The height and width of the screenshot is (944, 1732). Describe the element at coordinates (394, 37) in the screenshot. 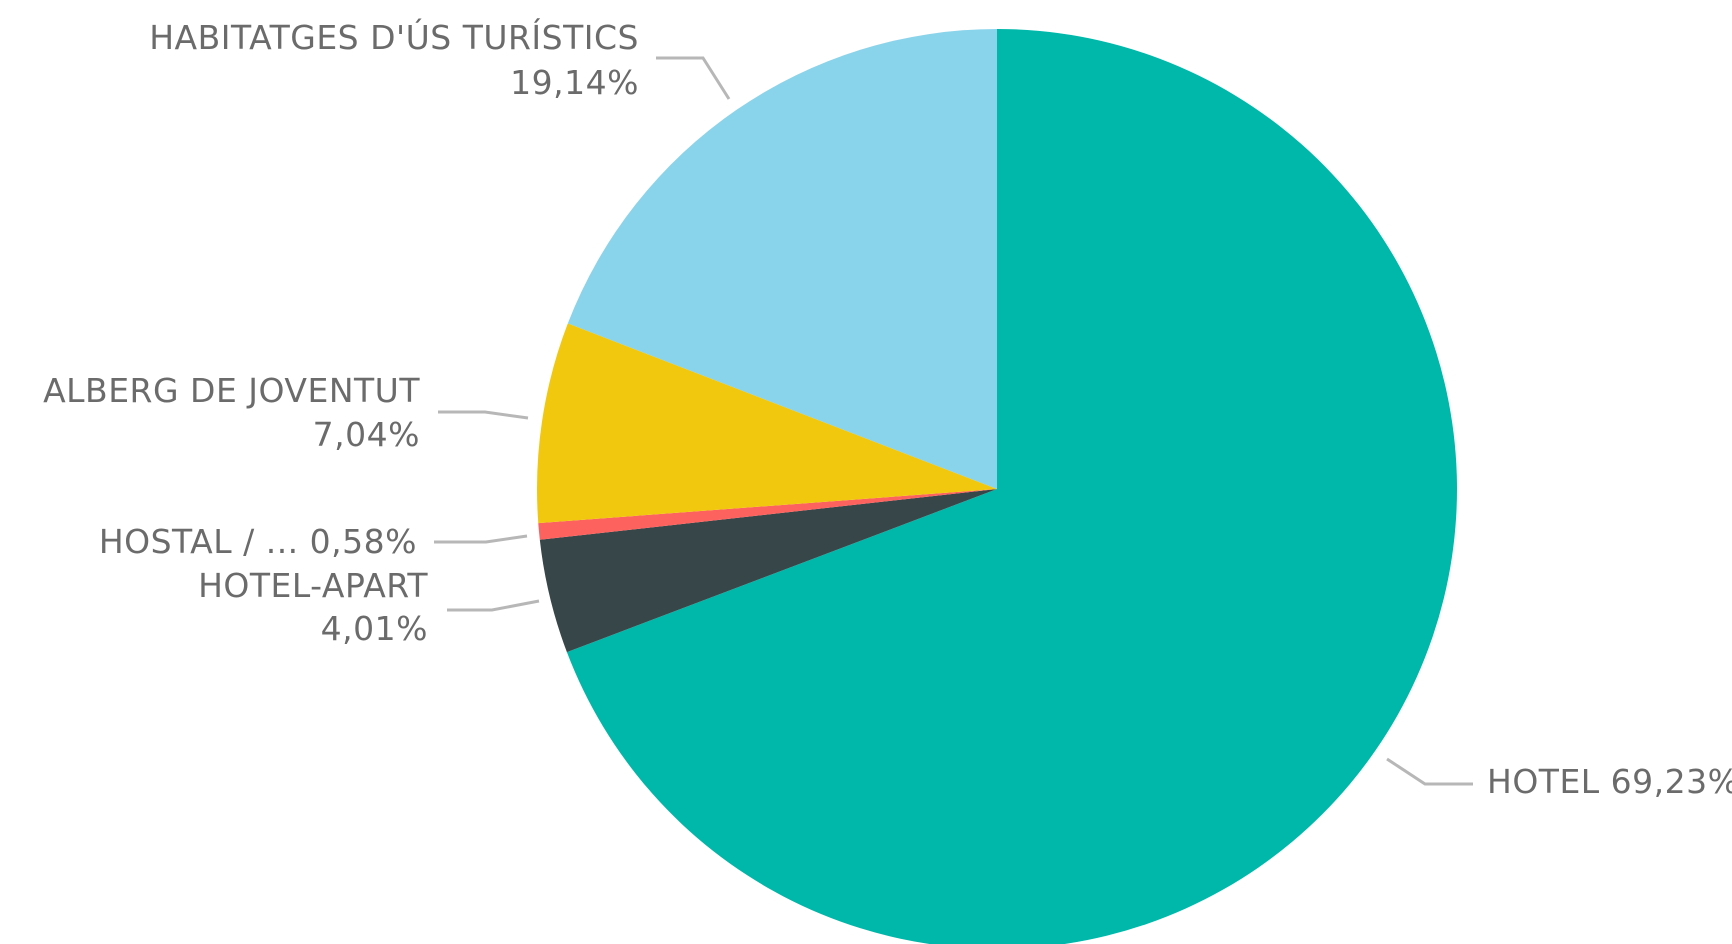

I see `data-label-habitatges-d-s-tur-stics: HABITATGES D'ÚS TURÍSTICS` at that location.